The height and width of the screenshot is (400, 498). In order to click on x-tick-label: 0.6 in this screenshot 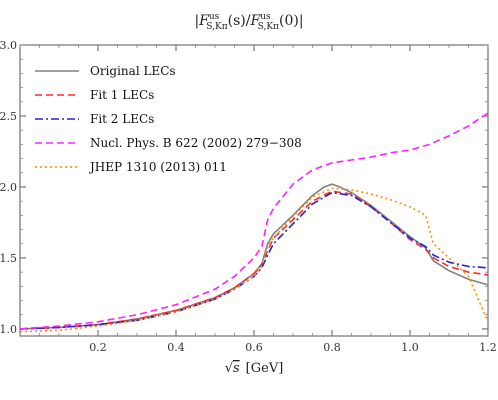, I will do `click(254, 347)`.